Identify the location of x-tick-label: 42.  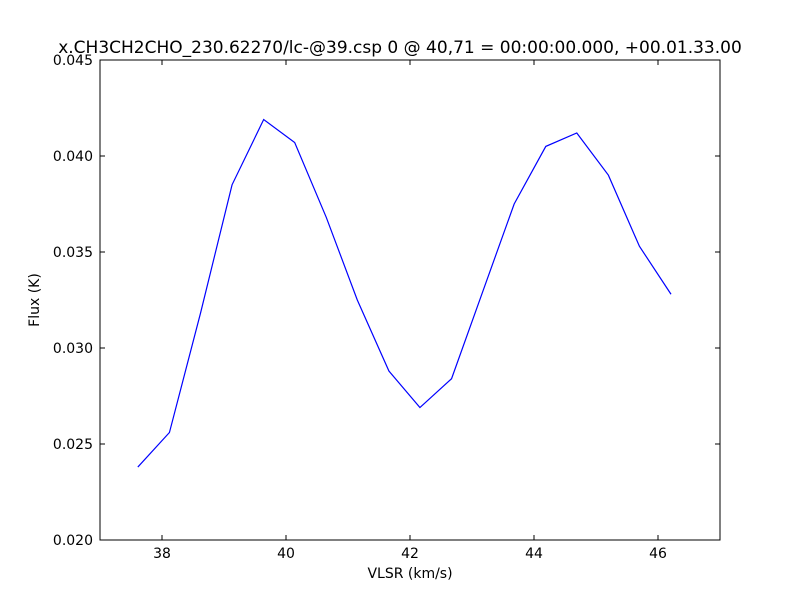
(410, 554).